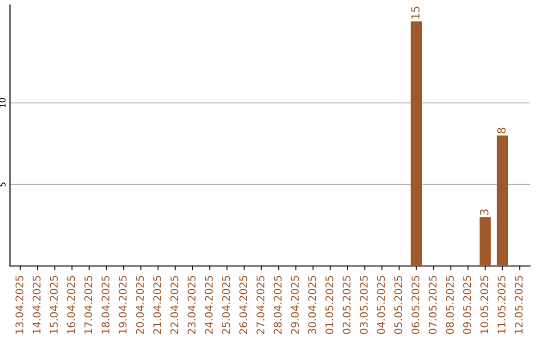 This screenshot has width=540, height=340. I want to click on x-tick-label: 26.04.2025, so click(243, 305).